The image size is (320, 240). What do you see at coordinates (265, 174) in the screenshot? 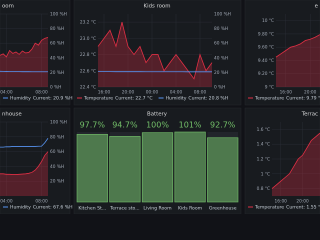
I see `y-tick-label: 1 °C` at bounding box center [265, 174].